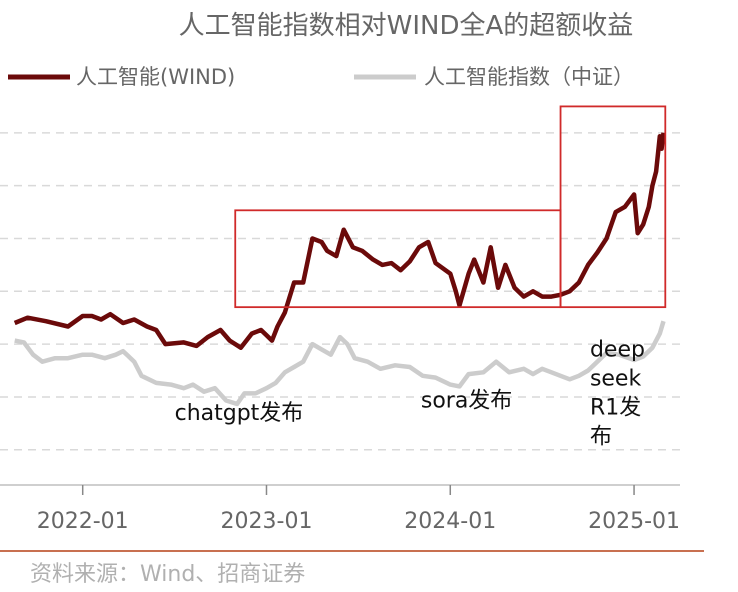 Image resolution: width=738 pixels, height=592 pixels. I want to click on source-note: 资料来源：Wind、招商证券, so click(167, 574).